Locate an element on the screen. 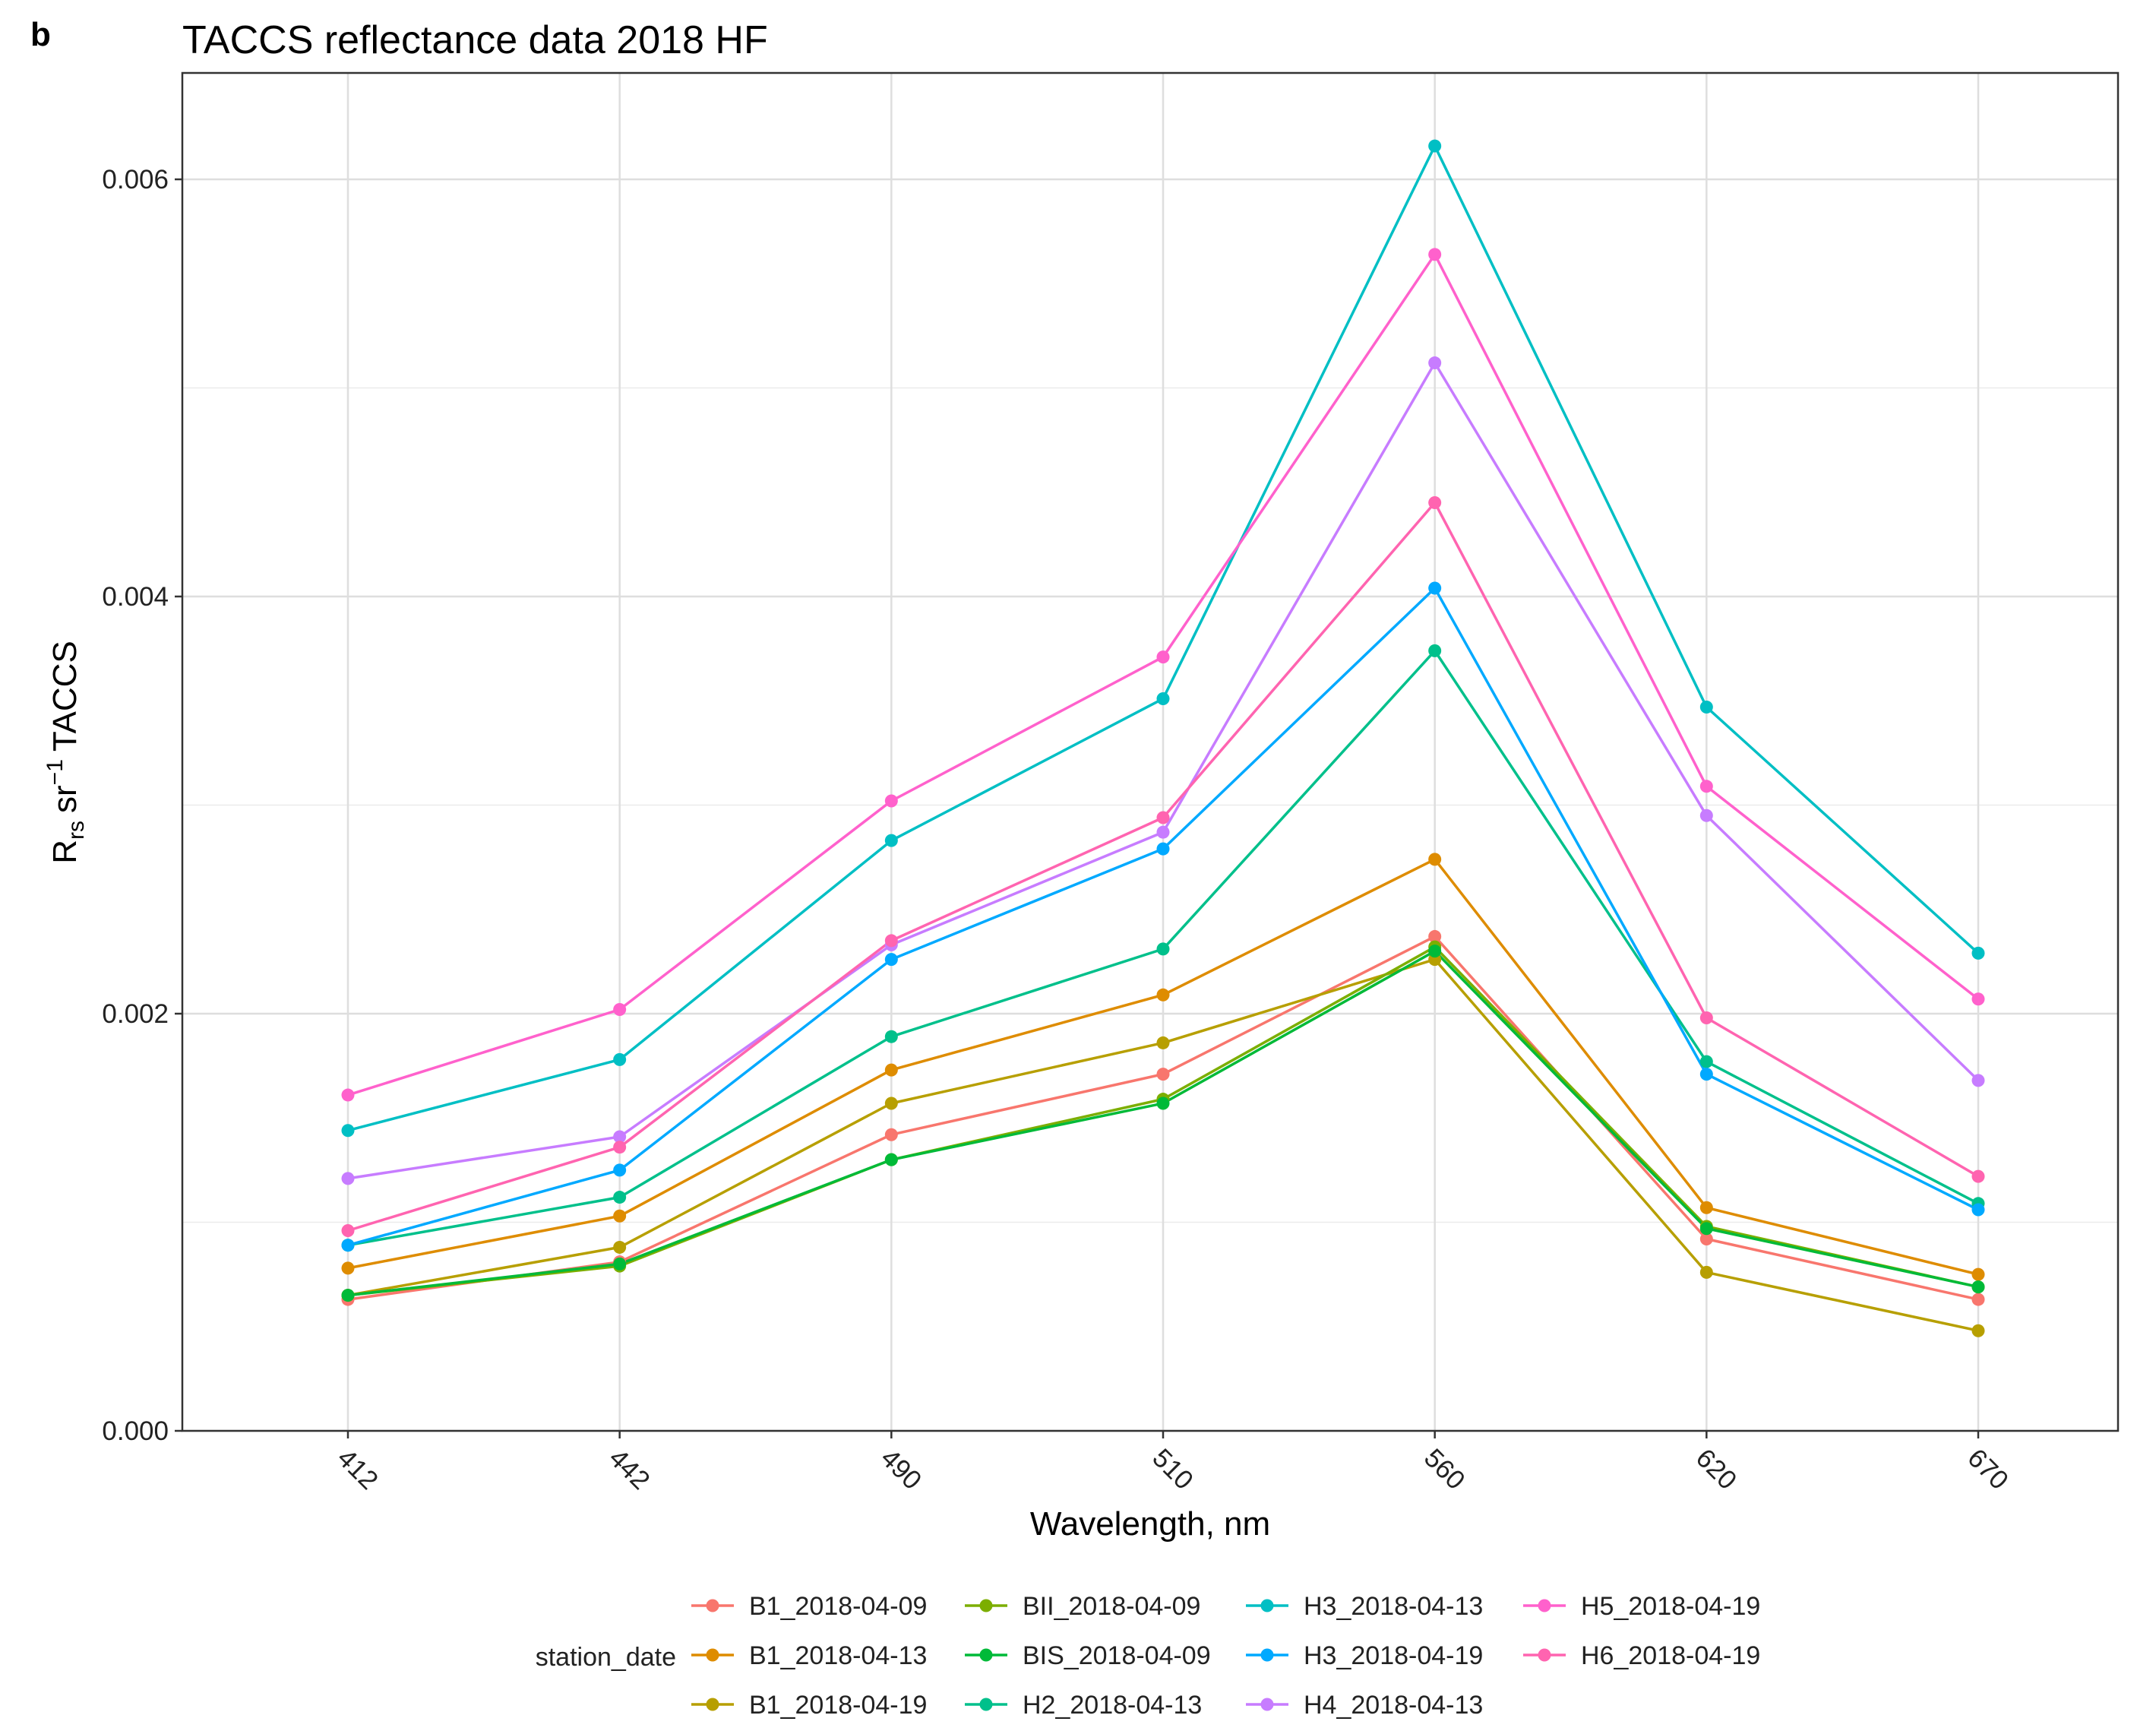  legend-label-BIS_2018-04-09: BIS_2018-04-09 is located at coordinates (1117, 1655).